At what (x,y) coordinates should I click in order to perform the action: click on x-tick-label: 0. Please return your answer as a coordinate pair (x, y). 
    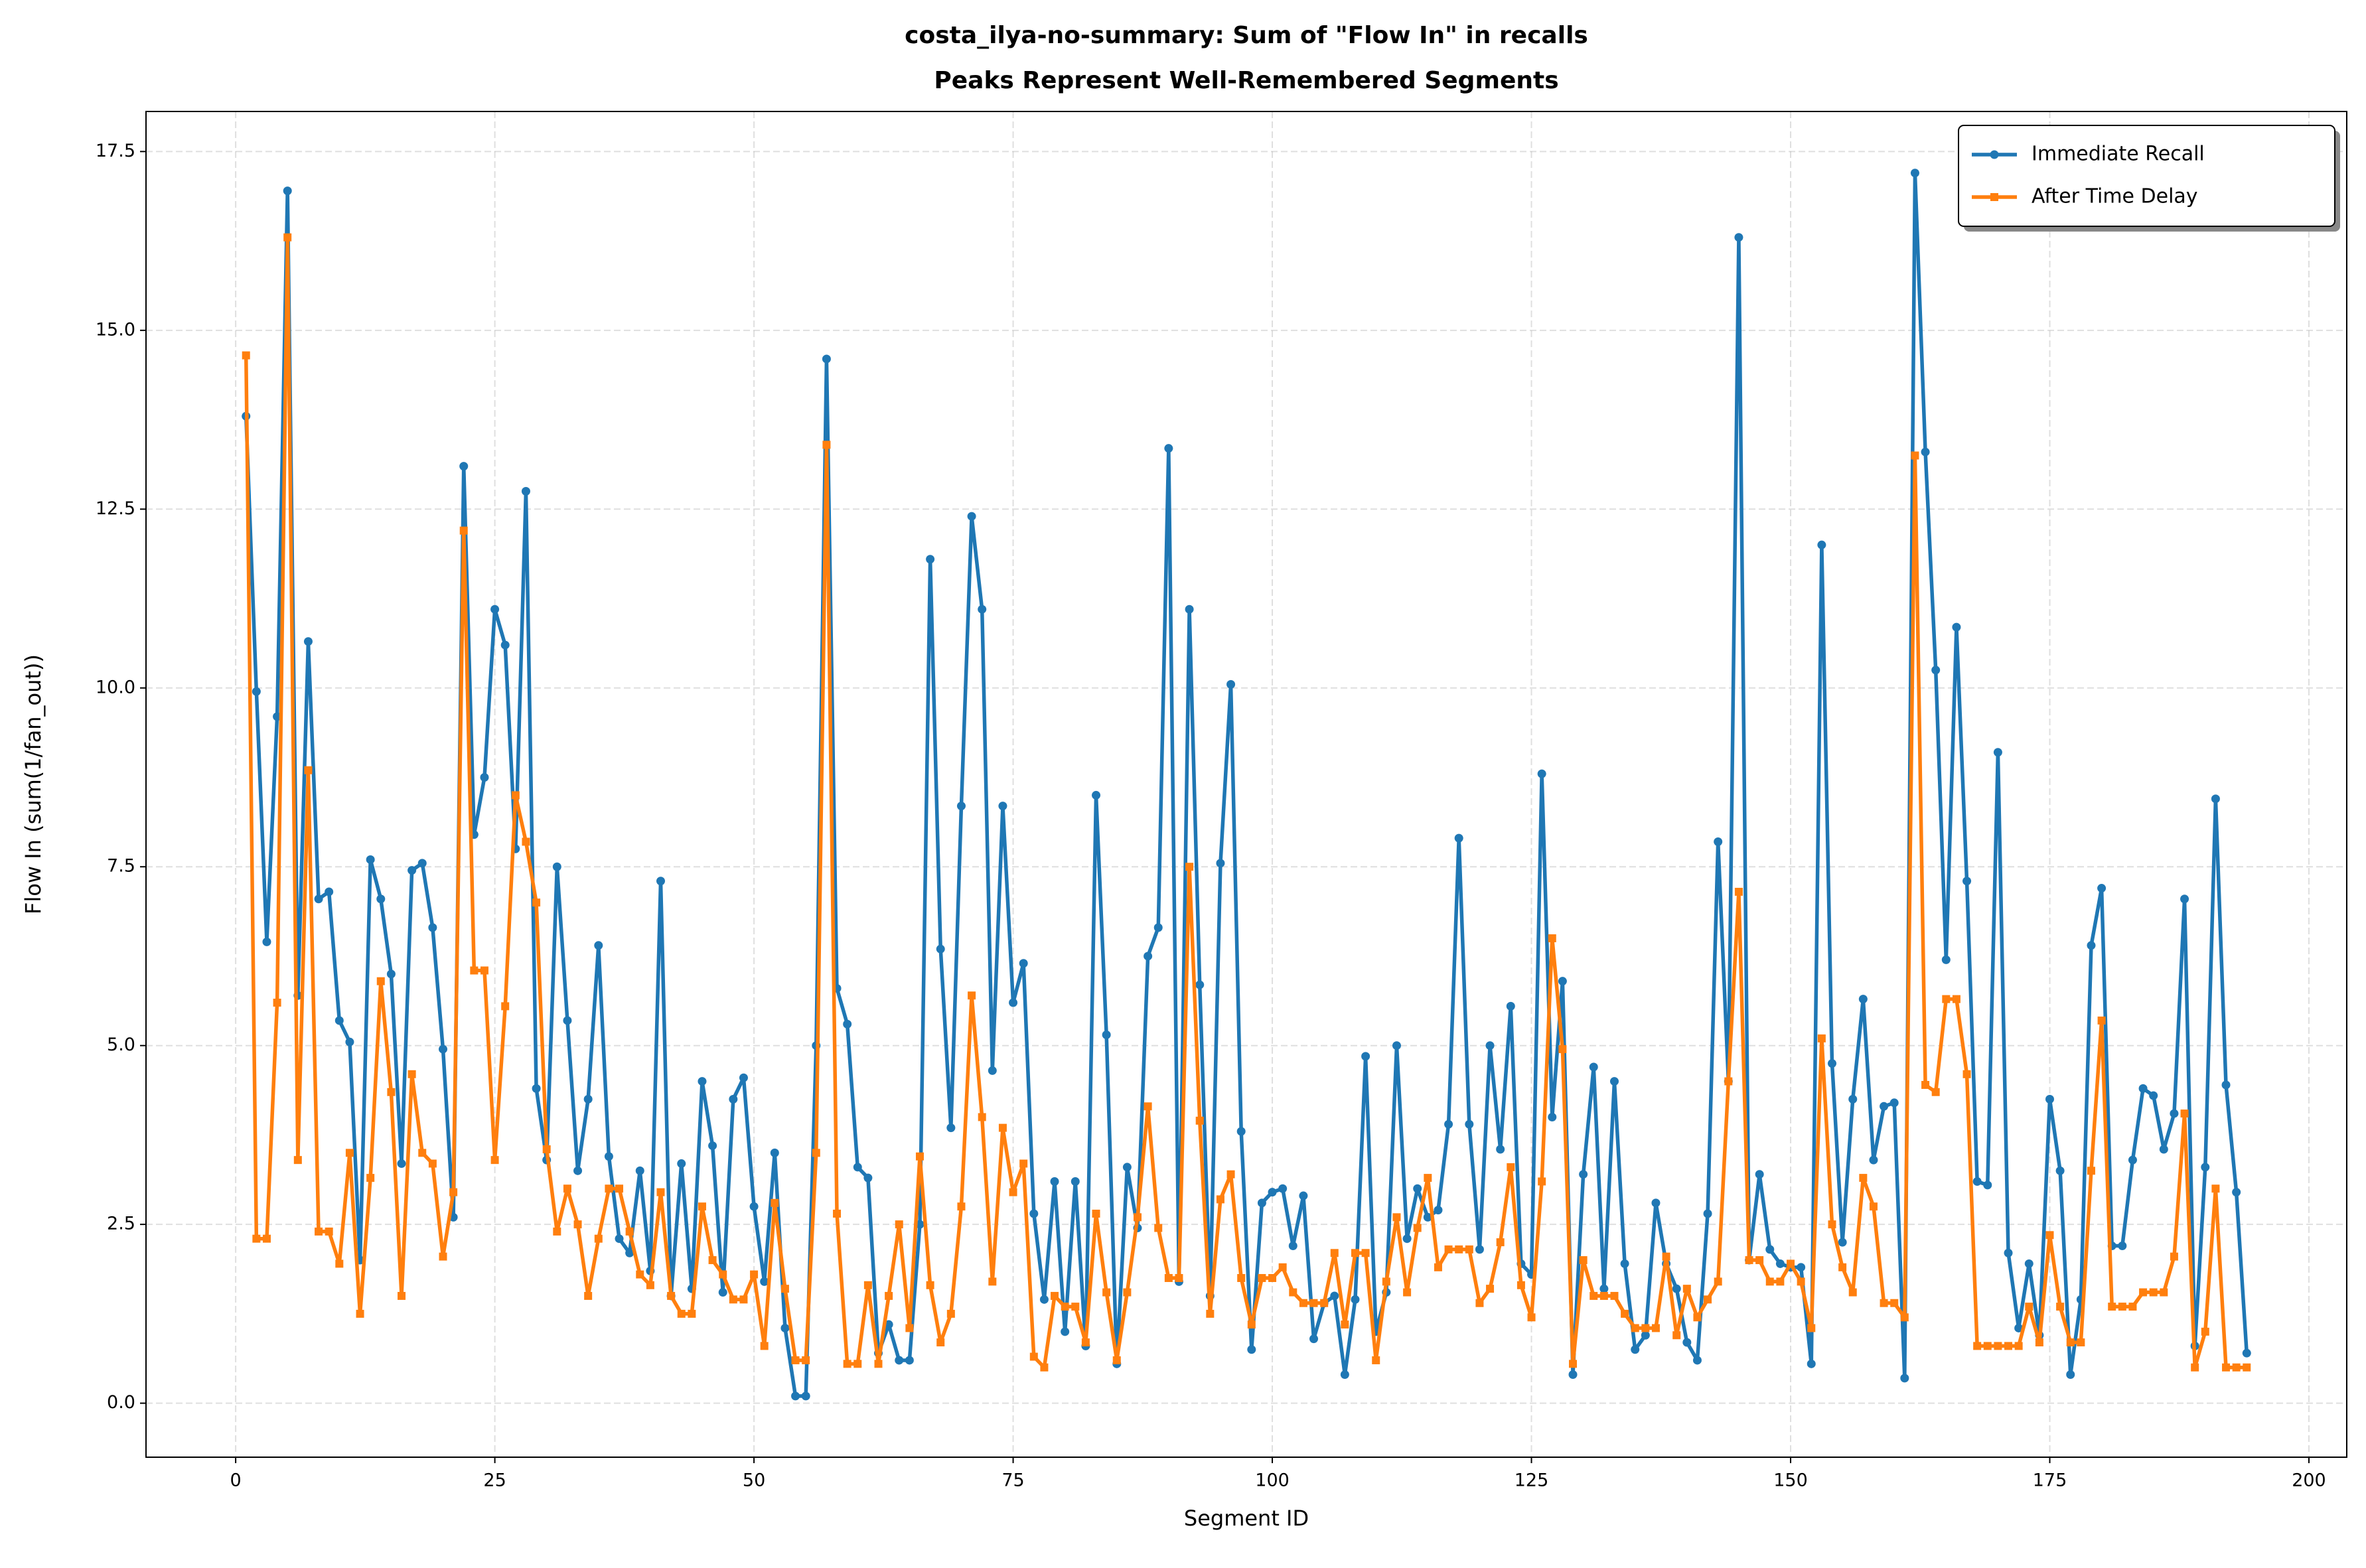
    Looking at the image, I should click on (236, 1480).